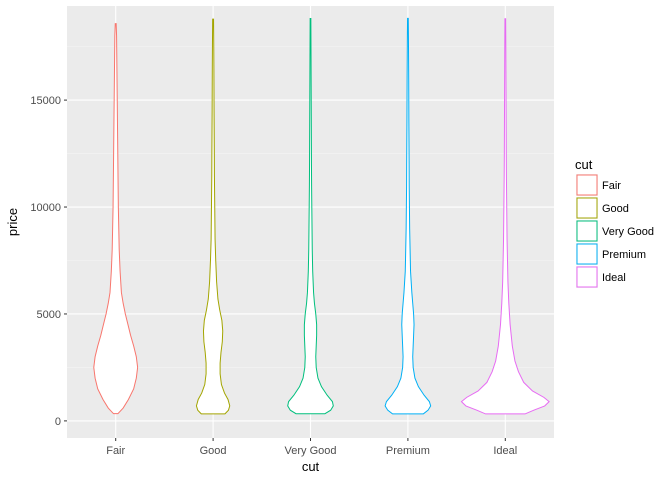 This screenshot has height=480, width=672. I want to click on violin-very-good, so click(310, 216).